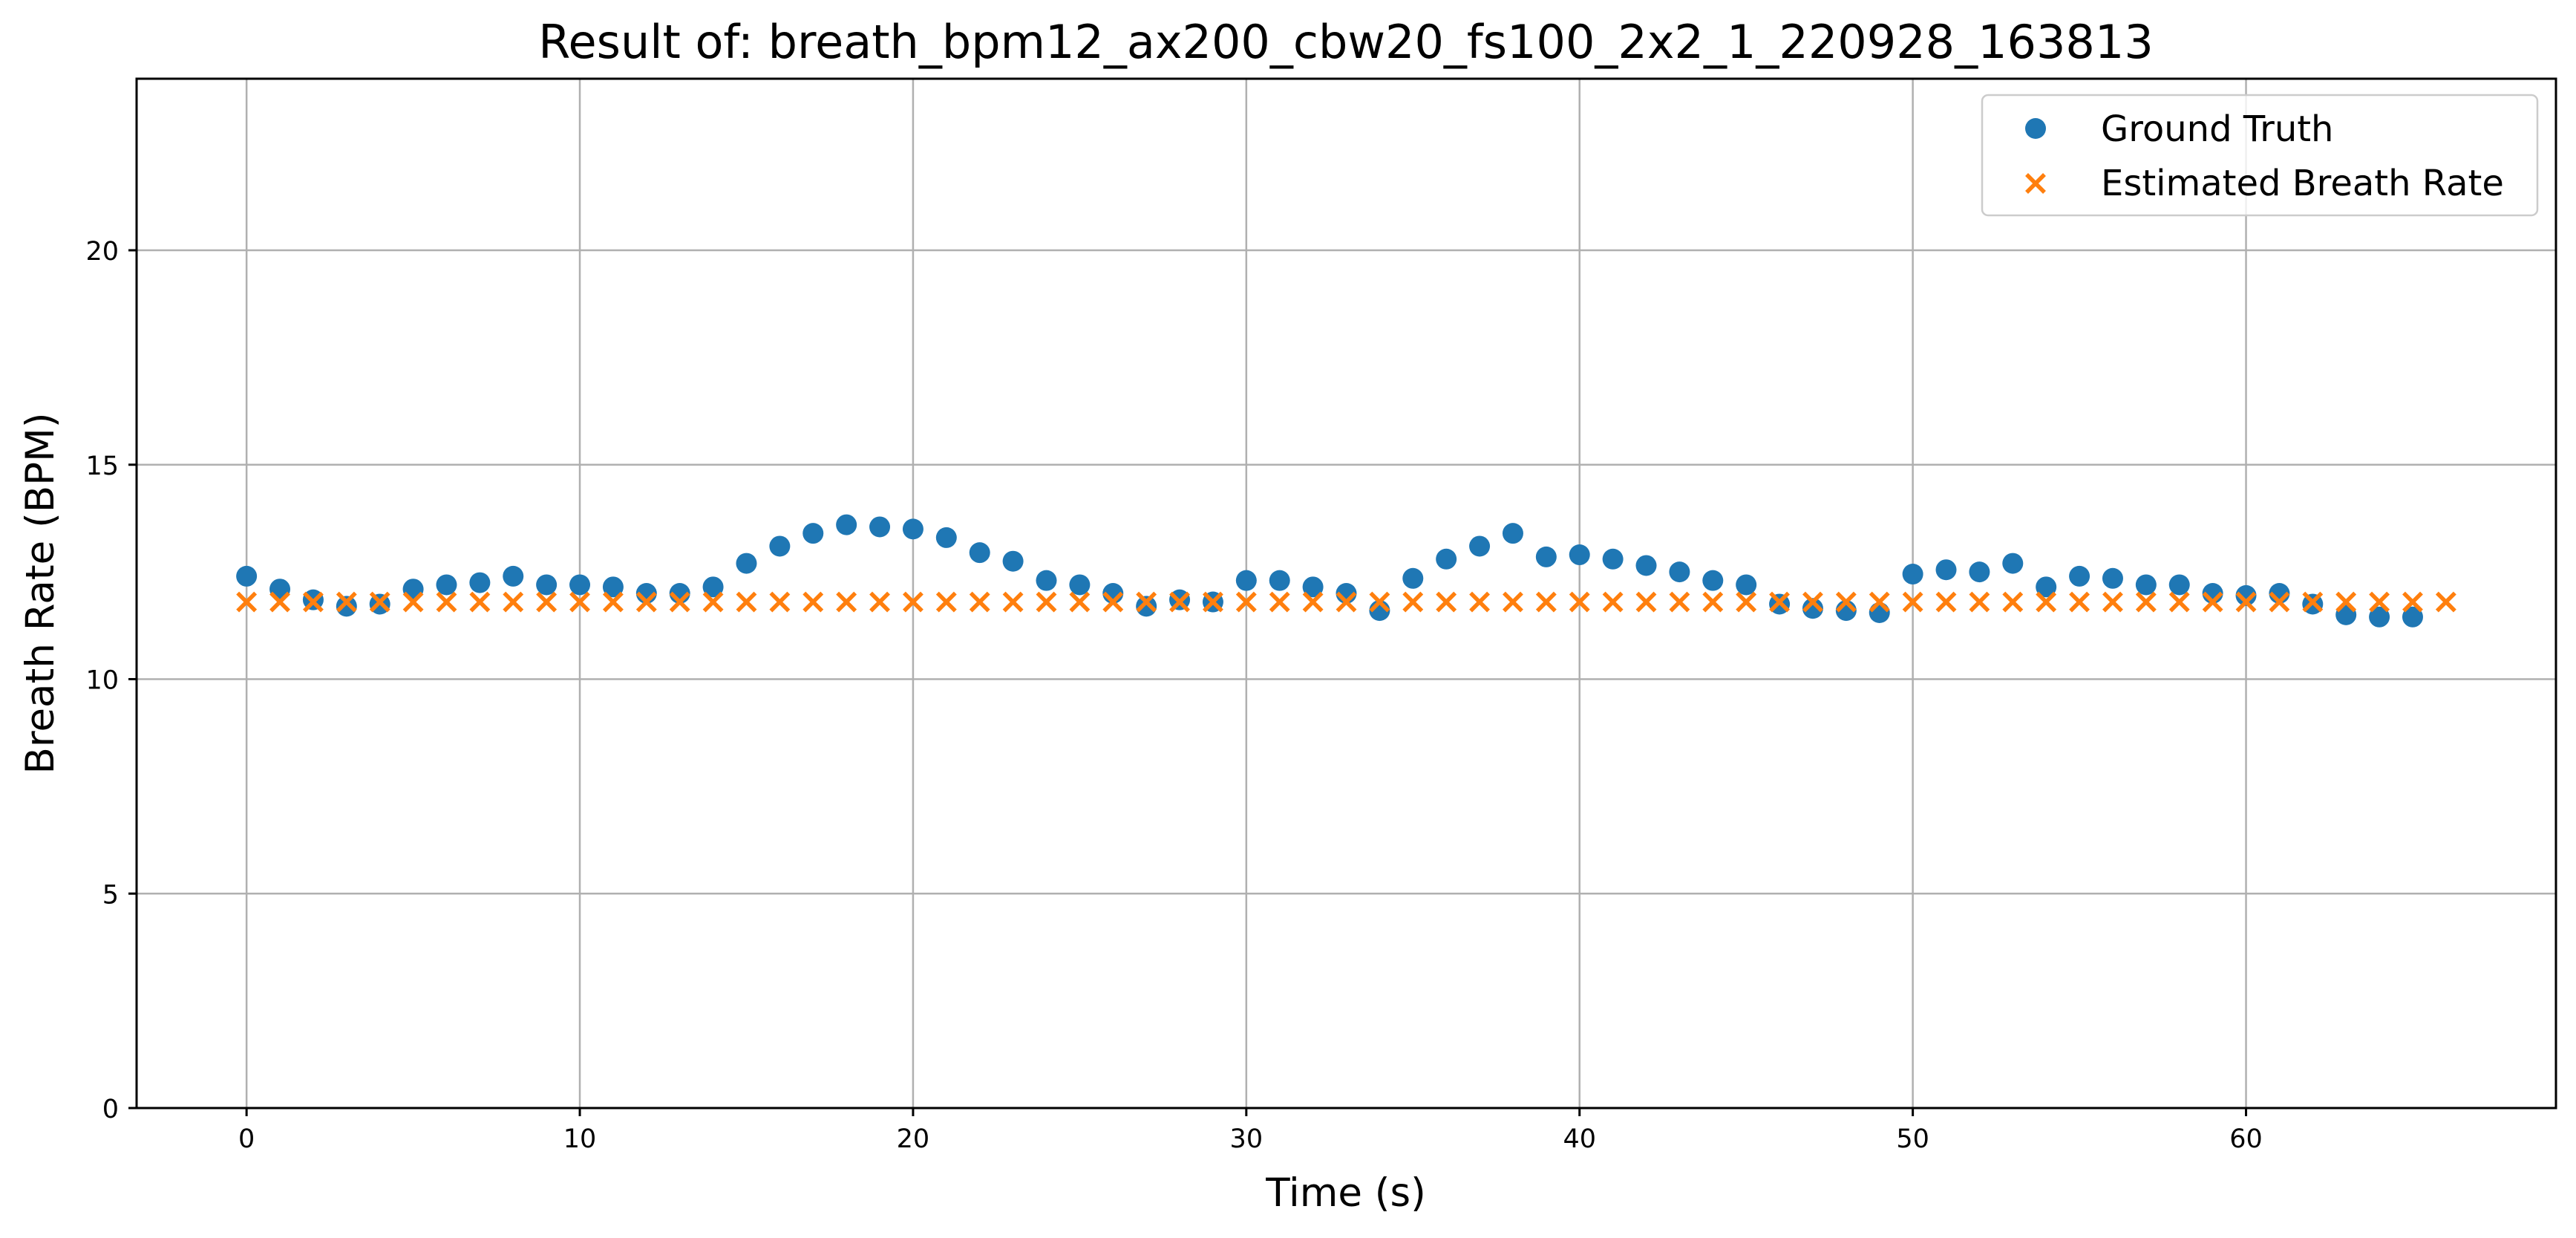 Image resolution: width=2576 pixels, height=1238 pixels. What do you see at coordinates (1579, 1139) in the screenshot?
I see `x-tick-label: 40` at bounding box center [1579, 1139].